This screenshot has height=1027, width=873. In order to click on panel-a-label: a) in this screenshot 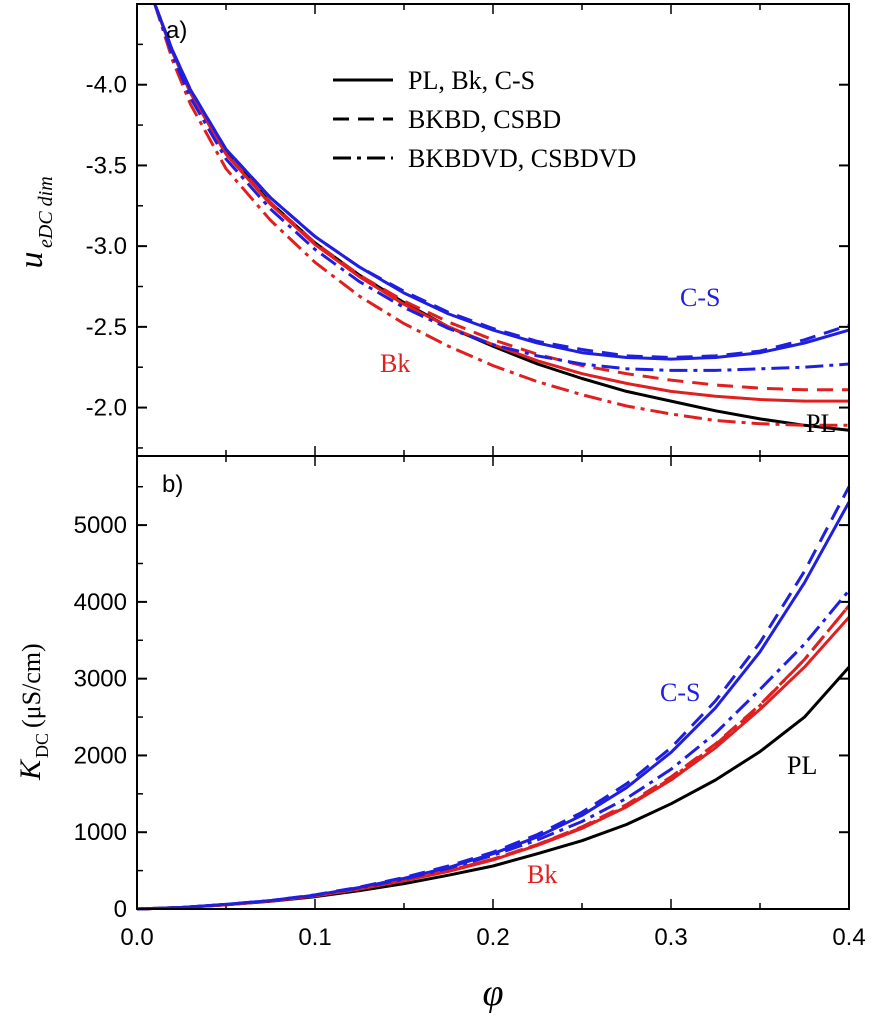, I will do `click(176, 30)`.